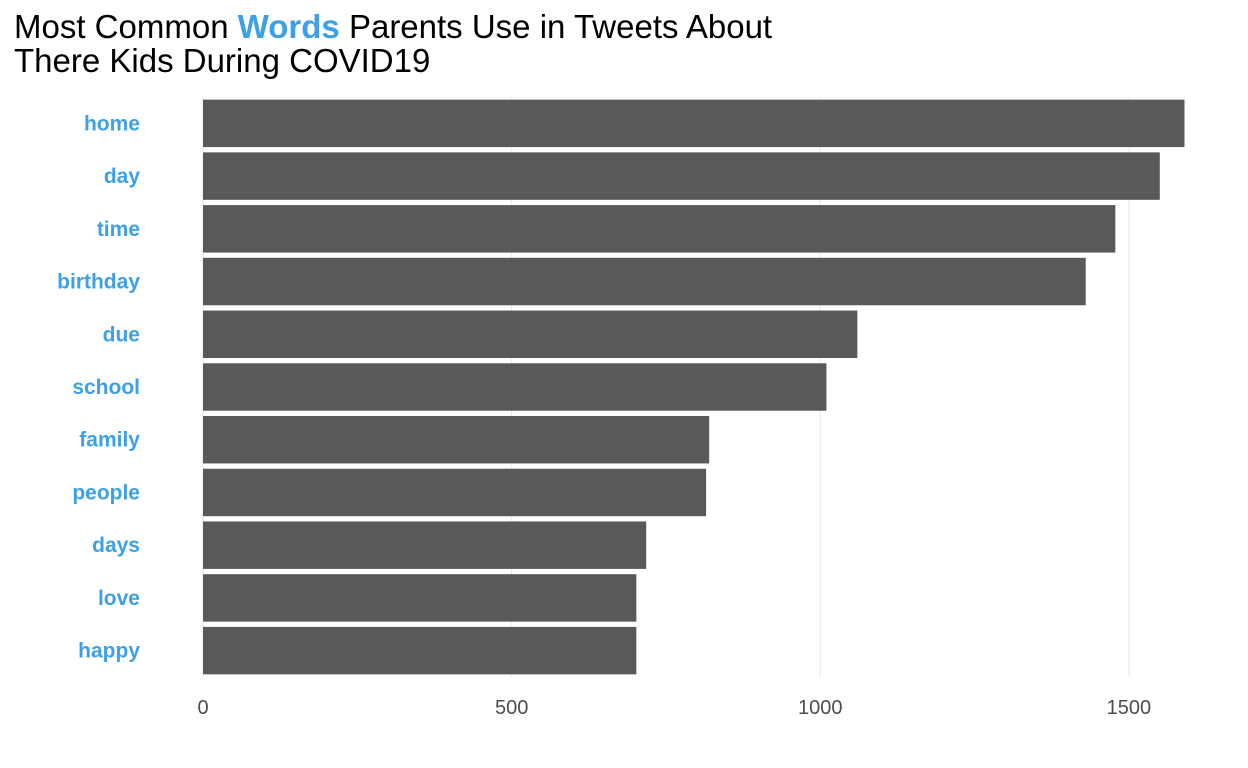  Describe the element at coordinates (556, 26) in the screenshot. I see `title-part2: Parents Use in Tweets About` at that location.